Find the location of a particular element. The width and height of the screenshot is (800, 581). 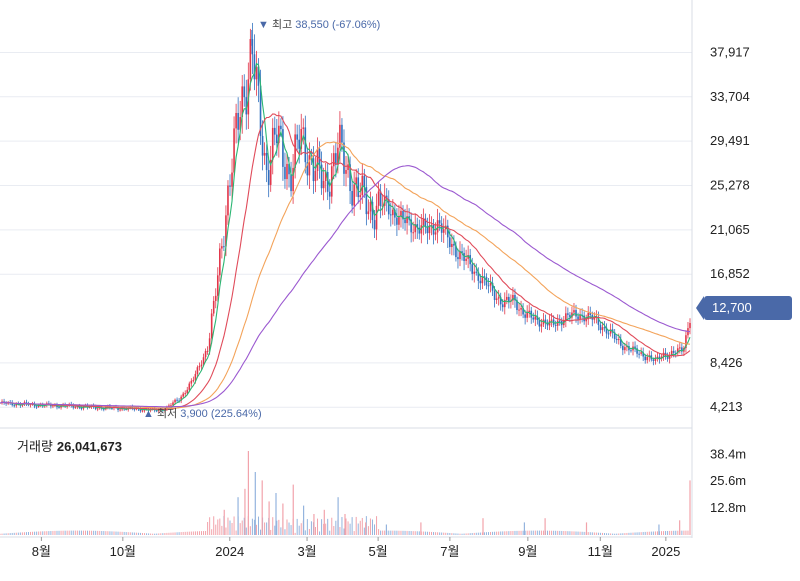

high-marker: ▼ is located at coordinates (263, 25).